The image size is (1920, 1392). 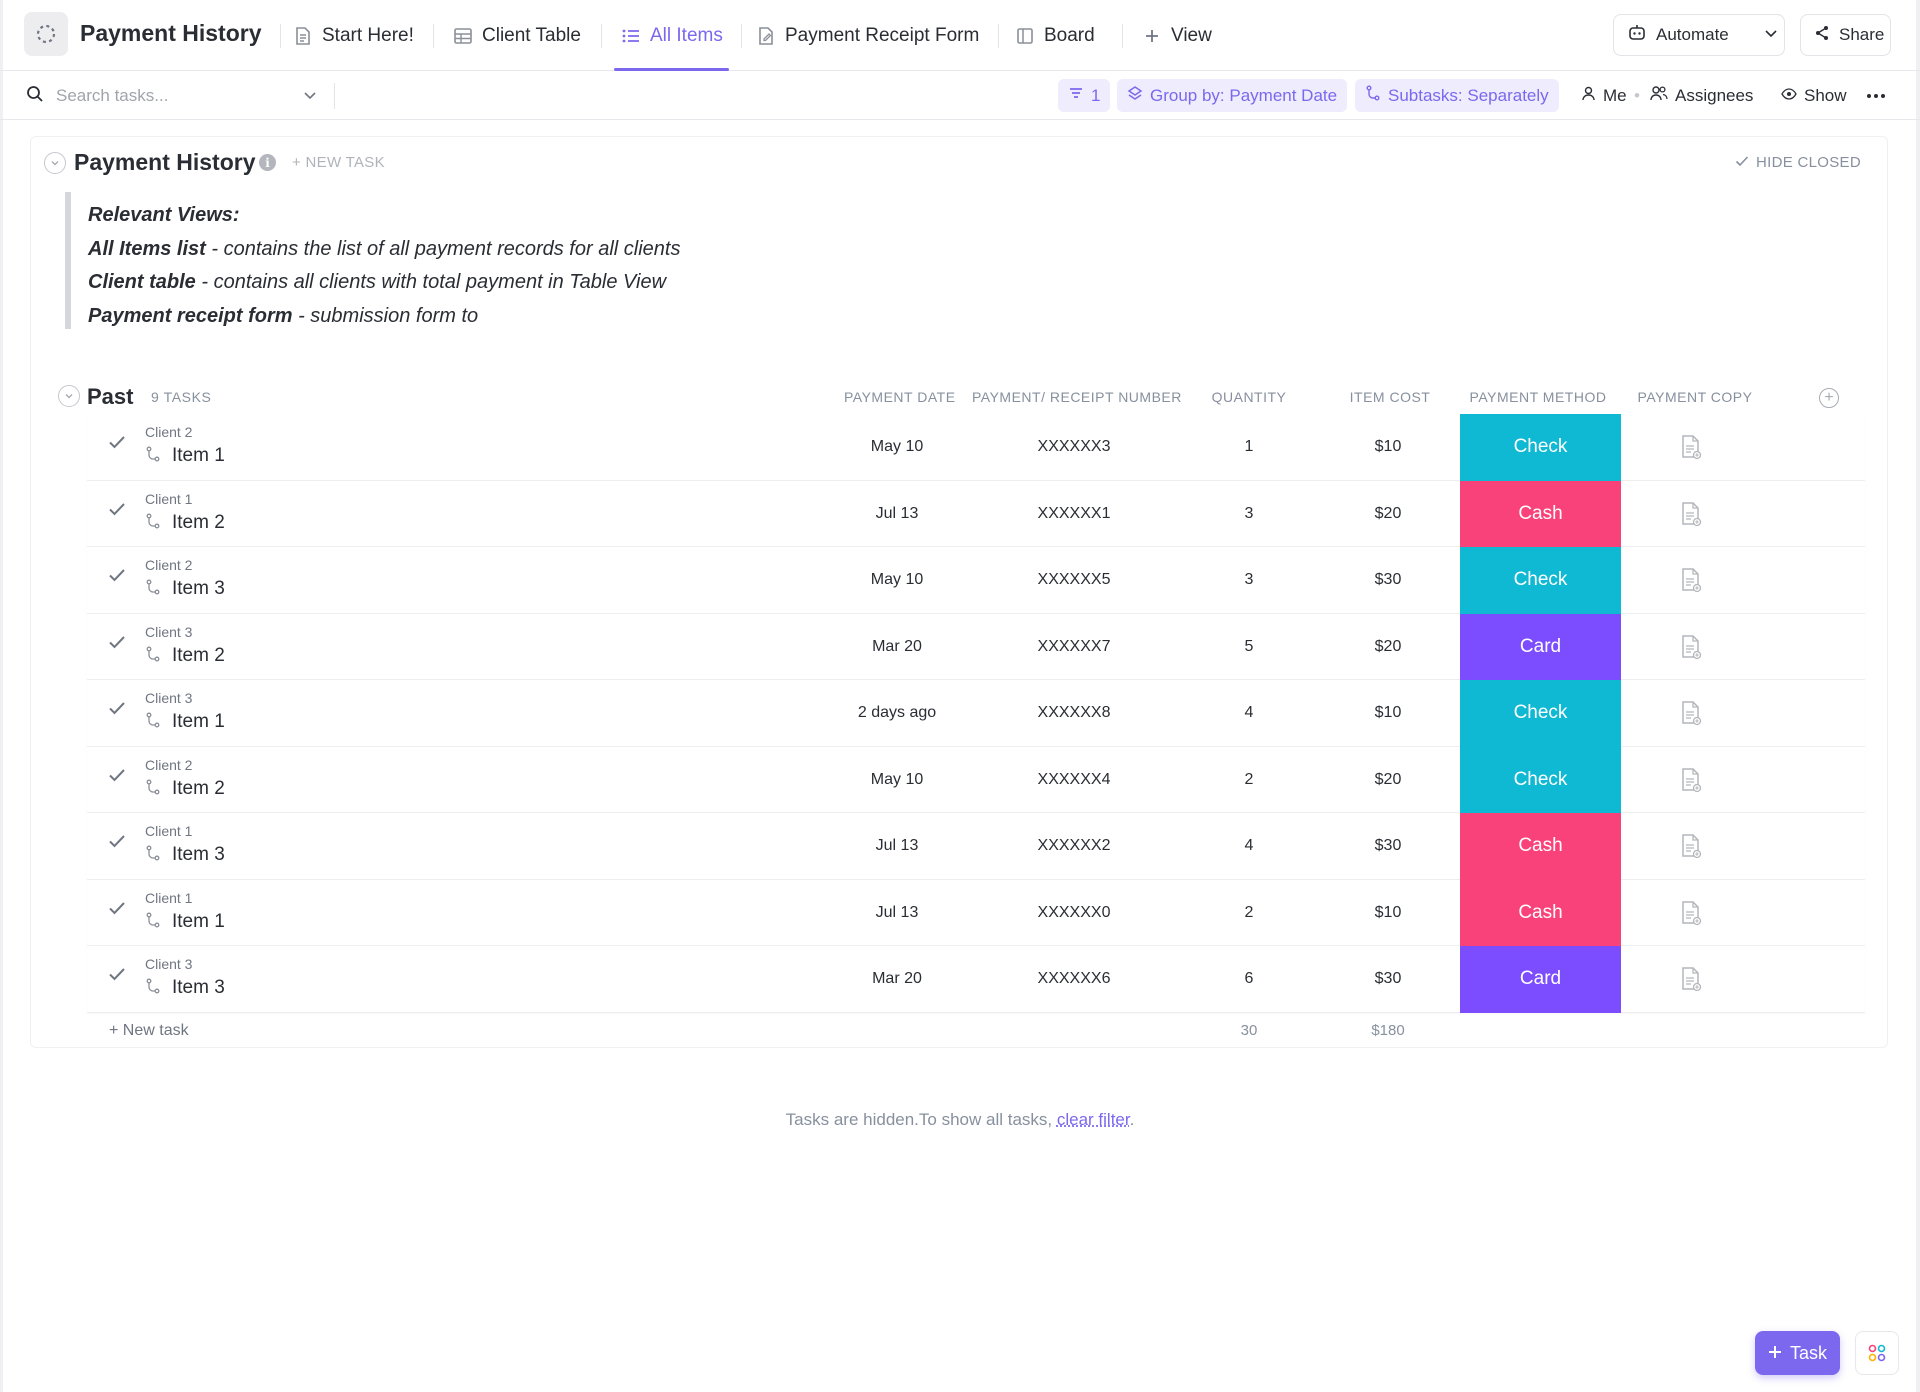 What do you see at coordinates (976, 513) in the screenshot?
I see `table-row: Client 1 Item 2 Jul 13 XXXXXX1 3 $20 Cash` at bounding box center [976, 513].